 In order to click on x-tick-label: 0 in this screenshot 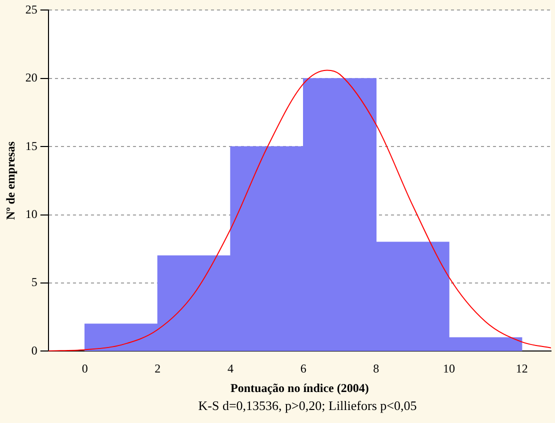, I will do `click(85, 369)`.